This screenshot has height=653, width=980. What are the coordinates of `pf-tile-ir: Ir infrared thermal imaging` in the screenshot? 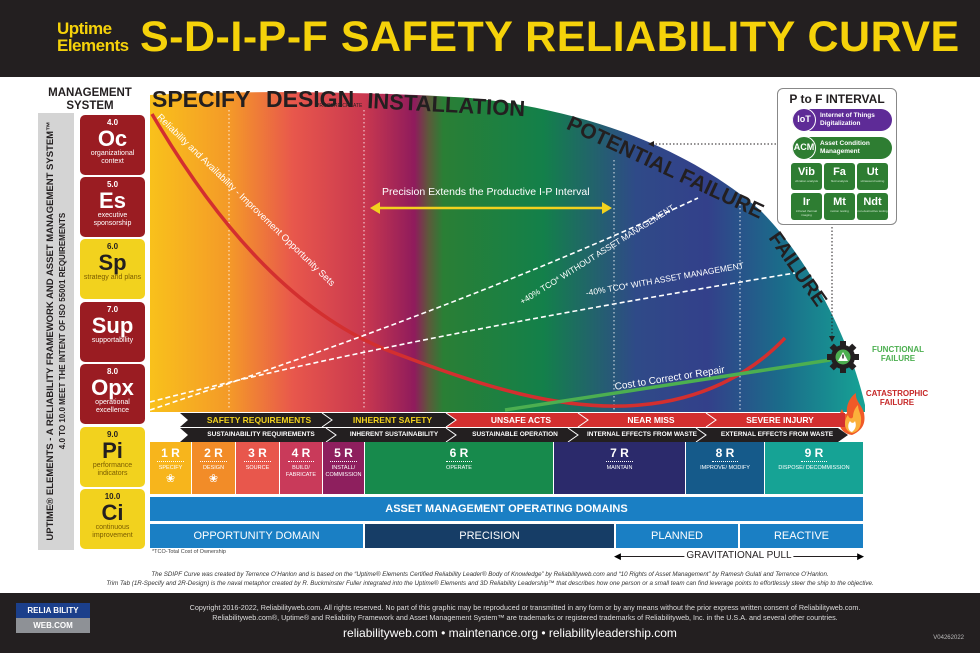 It's located at (806, 206).